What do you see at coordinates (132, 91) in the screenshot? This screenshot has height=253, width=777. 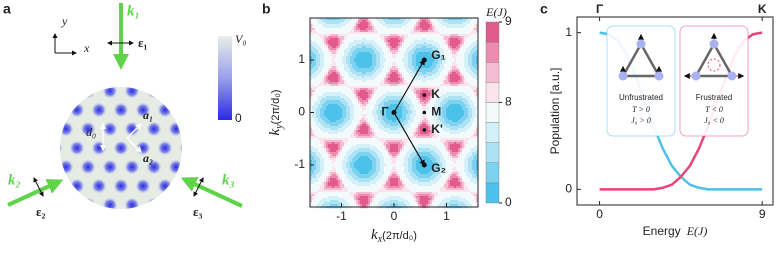 I see `lattice-site` at bounding box center [132, 91].